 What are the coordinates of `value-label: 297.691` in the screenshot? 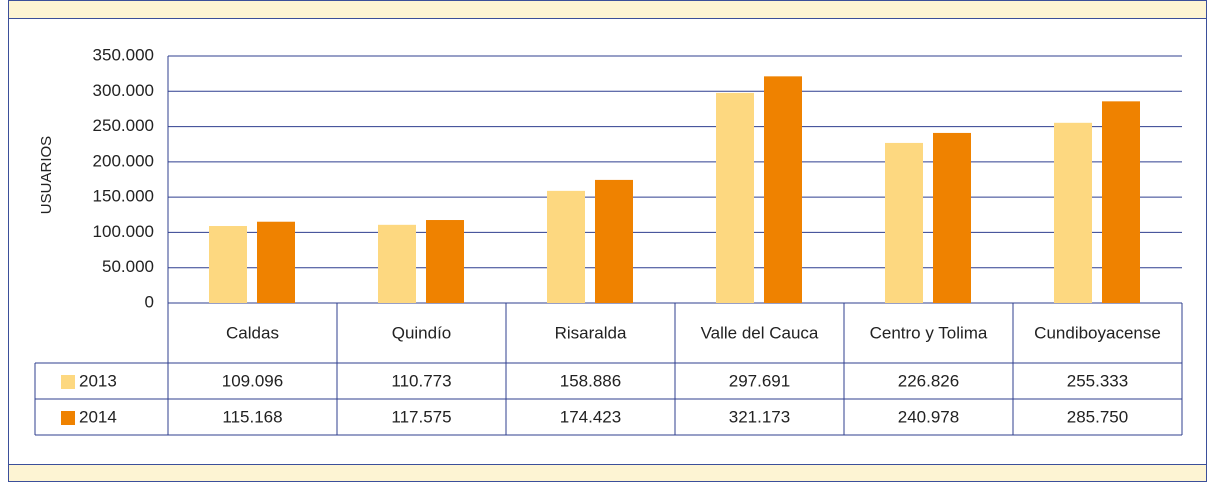 It's located at (759, 380).